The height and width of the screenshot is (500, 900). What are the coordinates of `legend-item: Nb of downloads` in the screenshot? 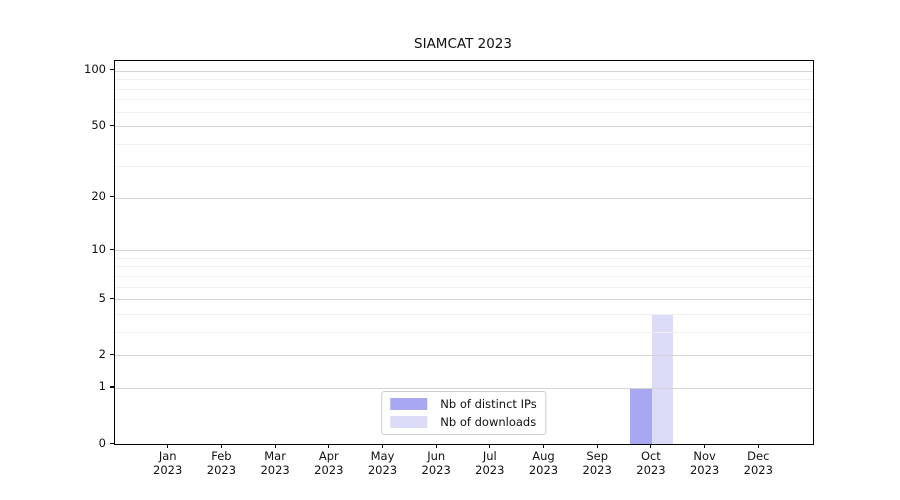 It's located at (463, 422).